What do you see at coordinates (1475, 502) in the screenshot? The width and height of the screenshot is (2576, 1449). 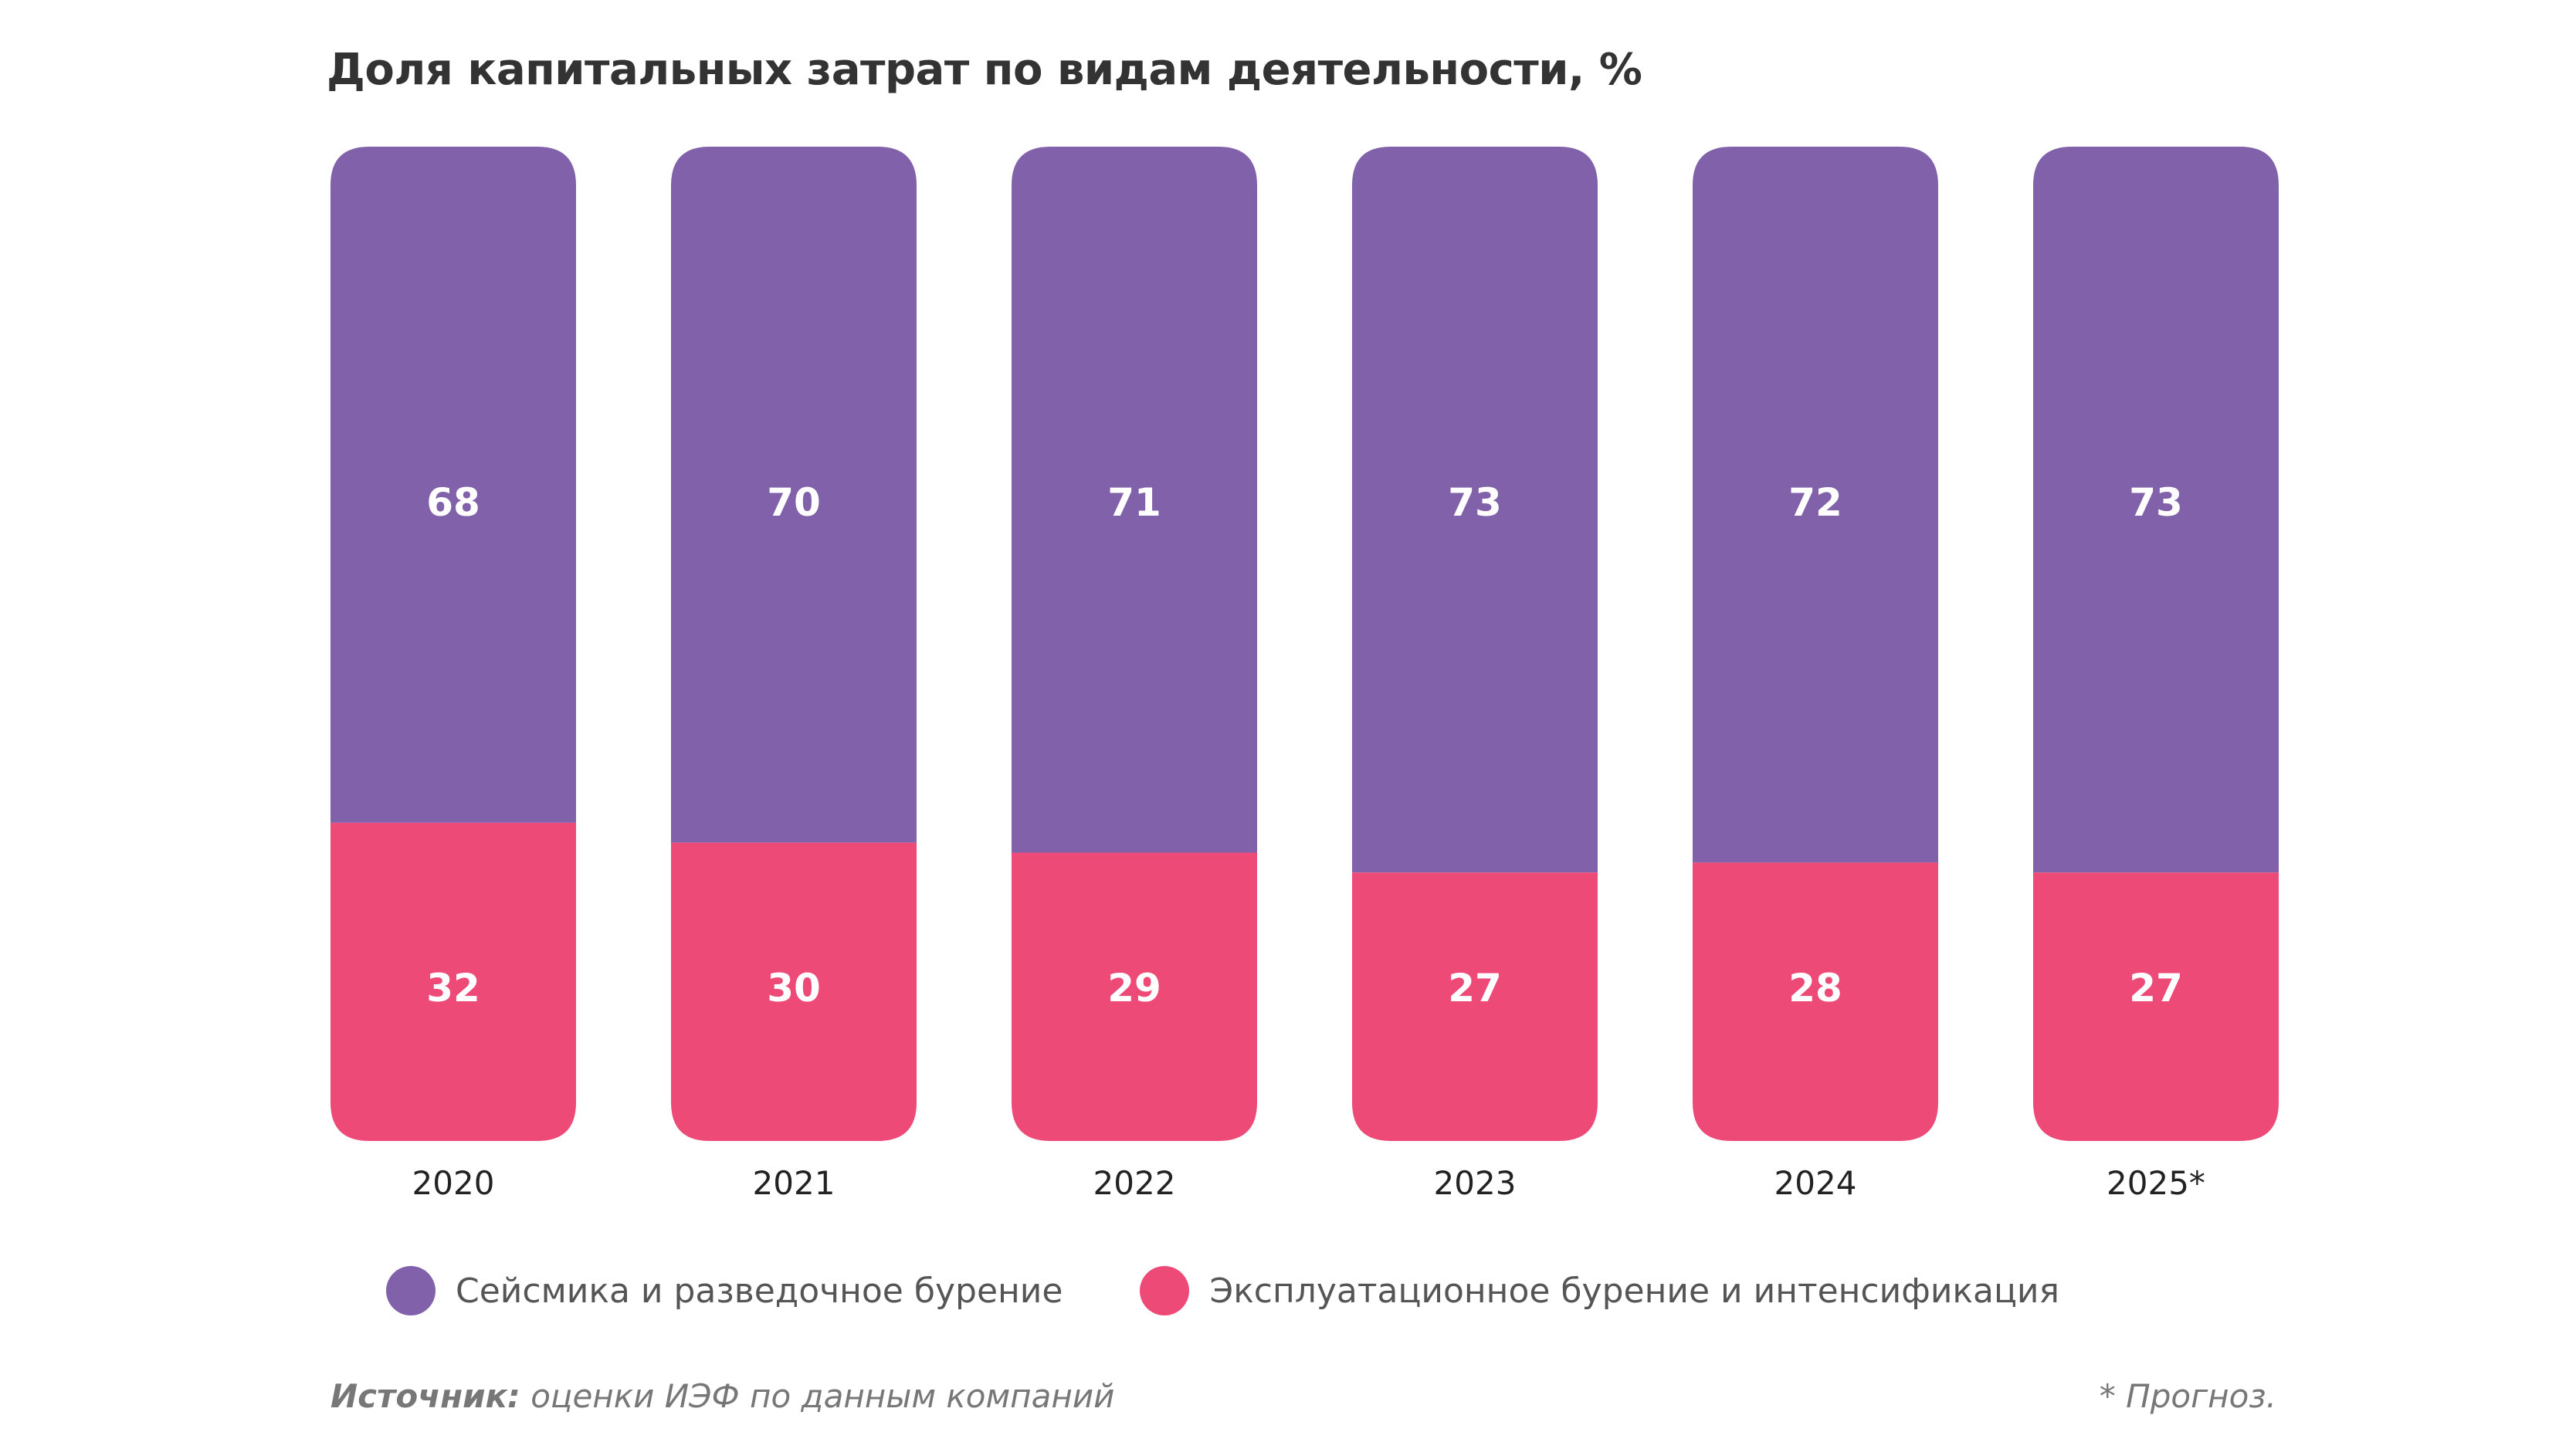 I see `bar-label-seismic-3: 73` at bounding box center [1475, 502].